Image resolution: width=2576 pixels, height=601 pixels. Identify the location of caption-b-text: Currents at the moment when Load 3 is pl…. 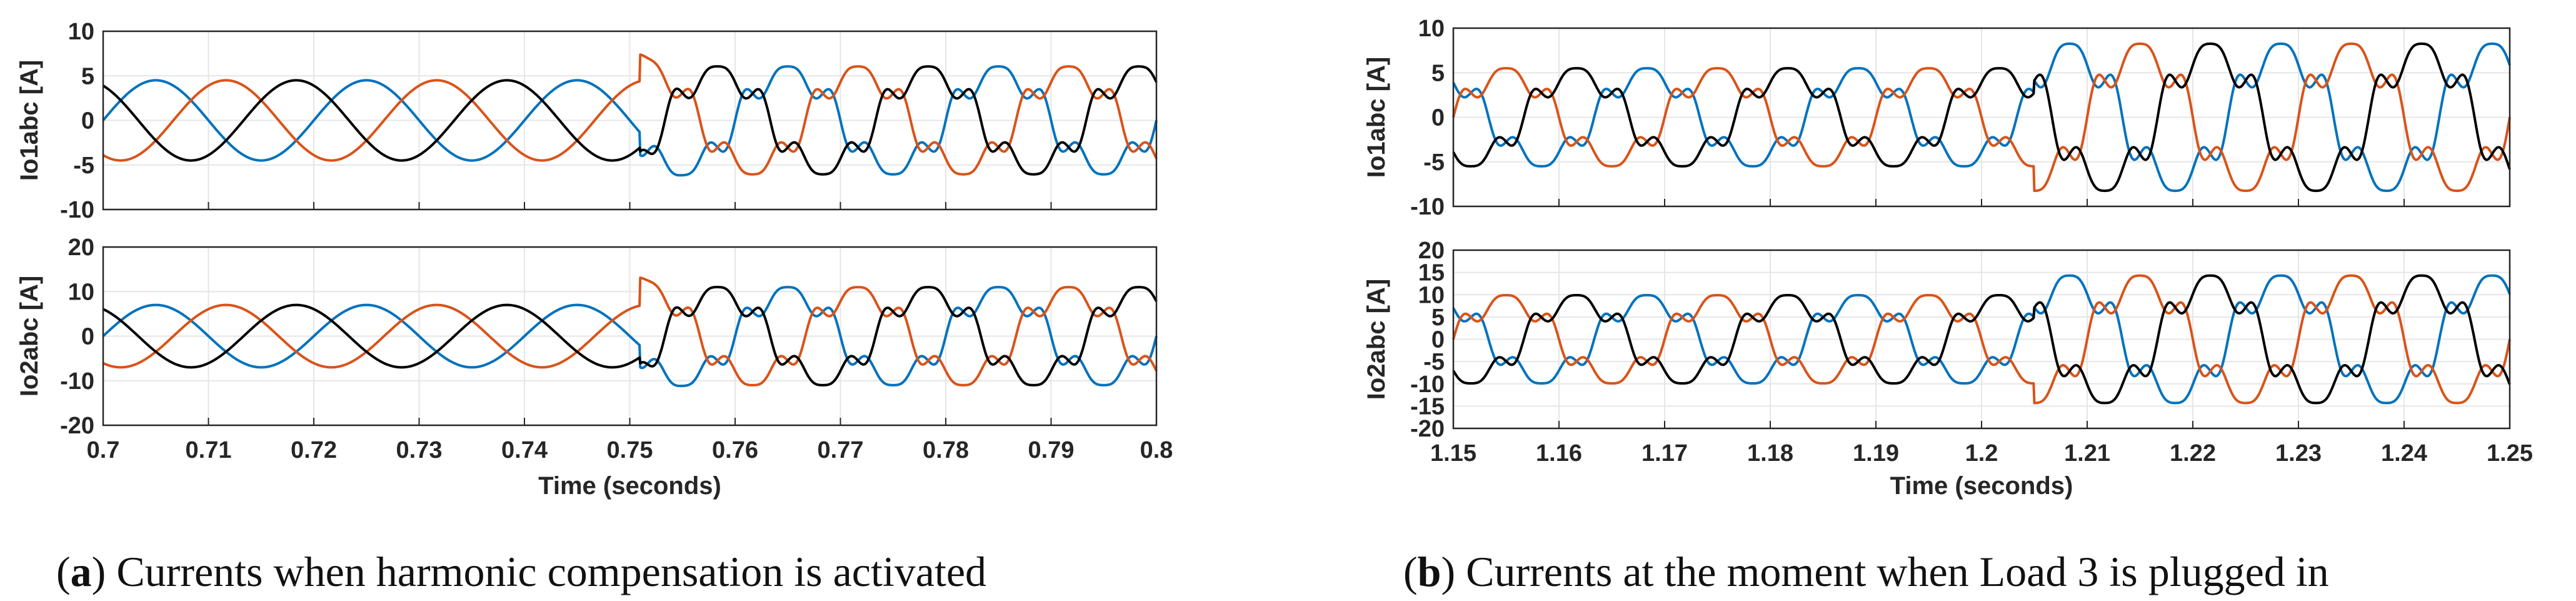
(1897, 571).